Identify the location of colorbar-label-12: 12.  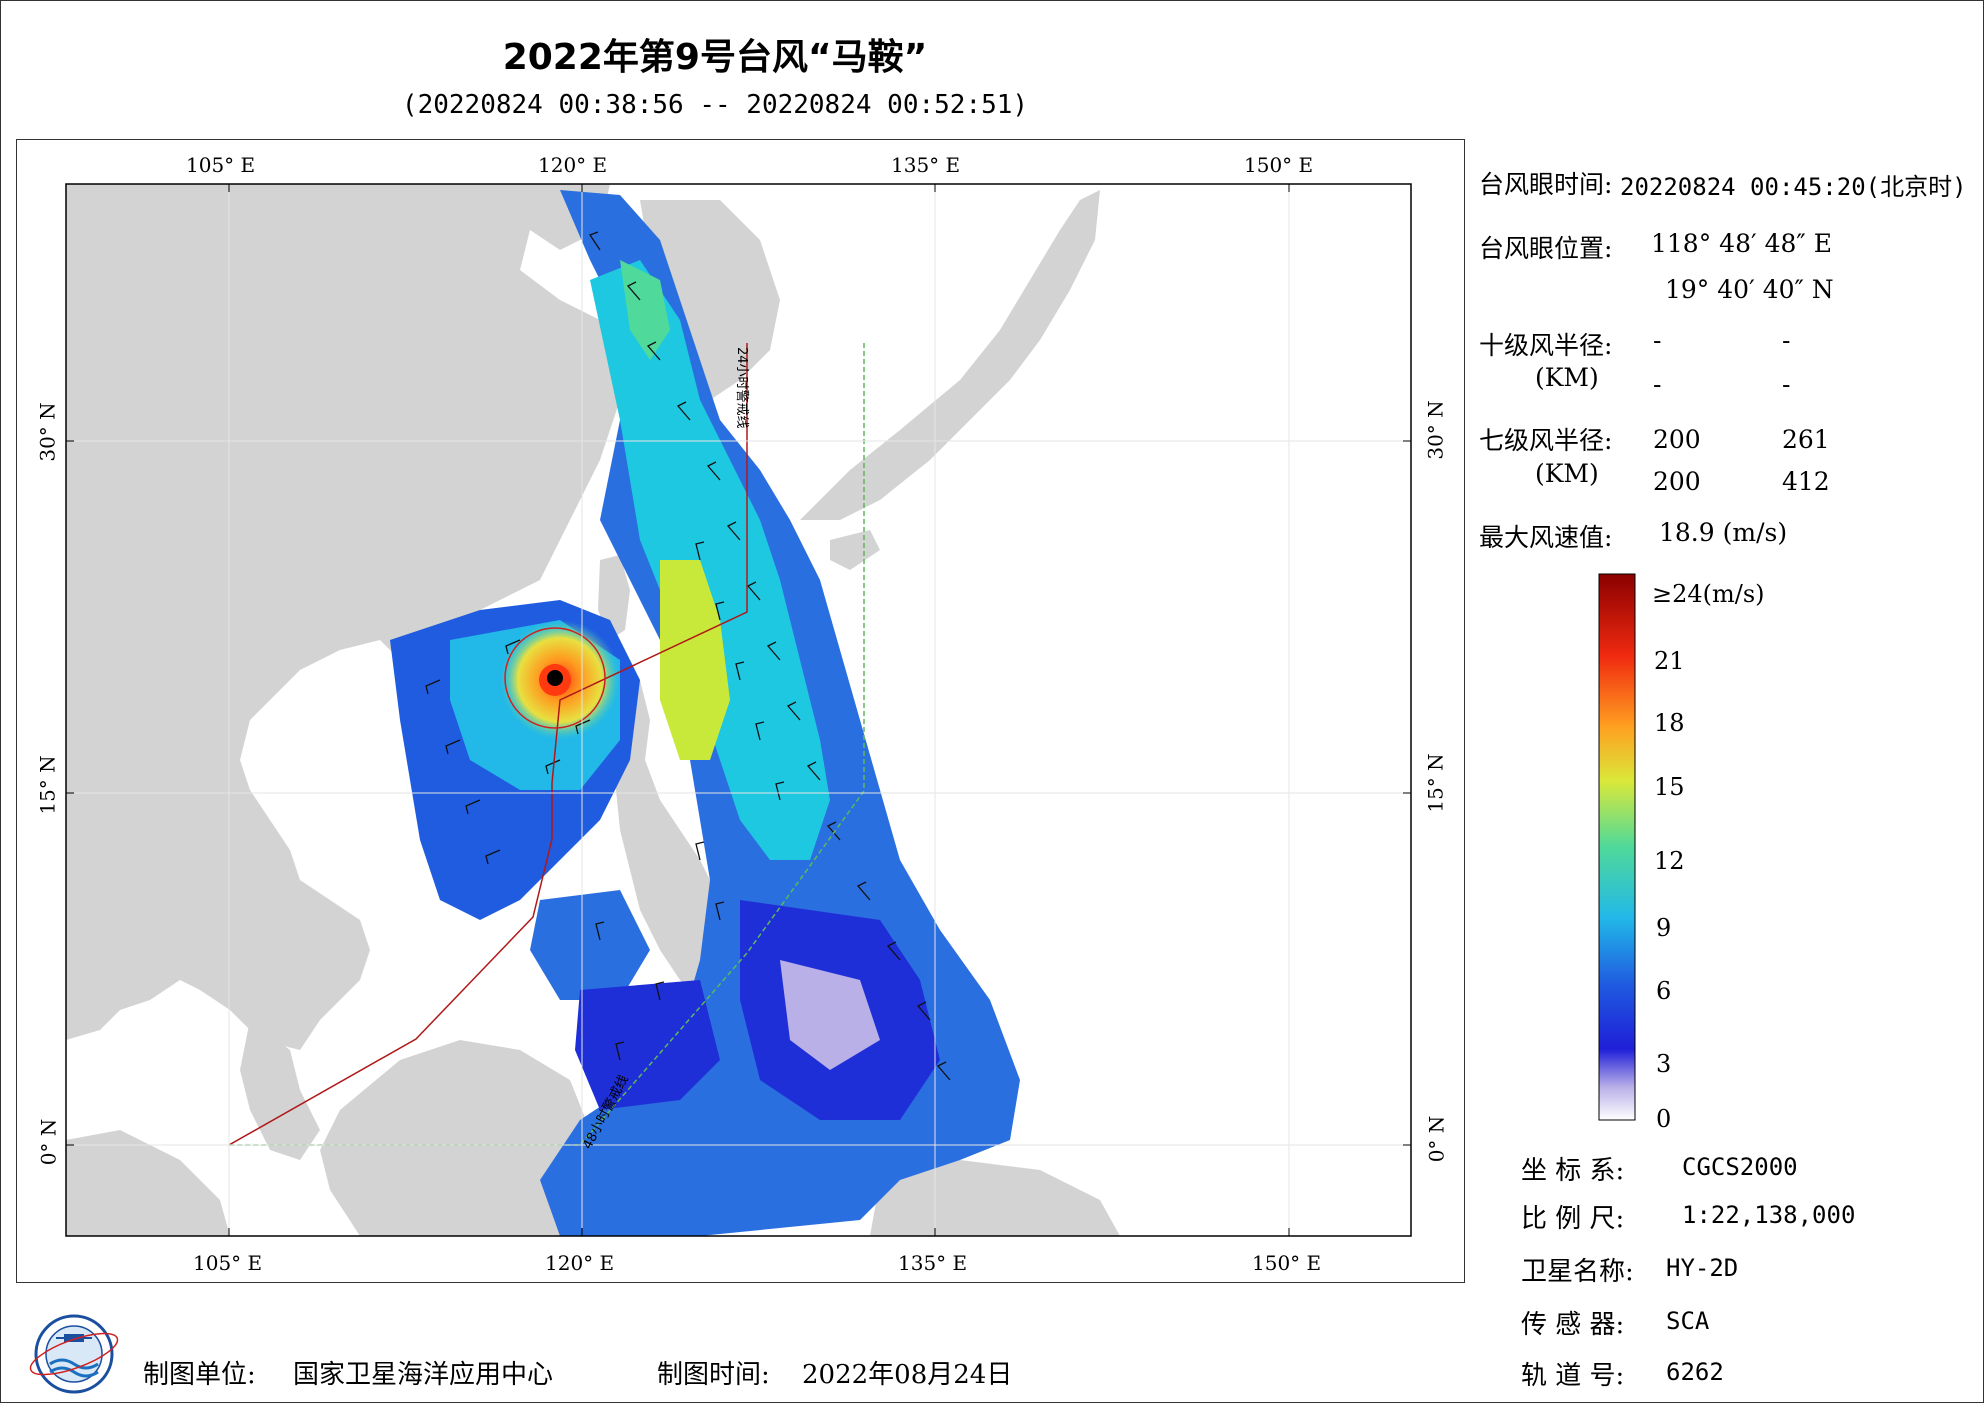
(1669, 861).